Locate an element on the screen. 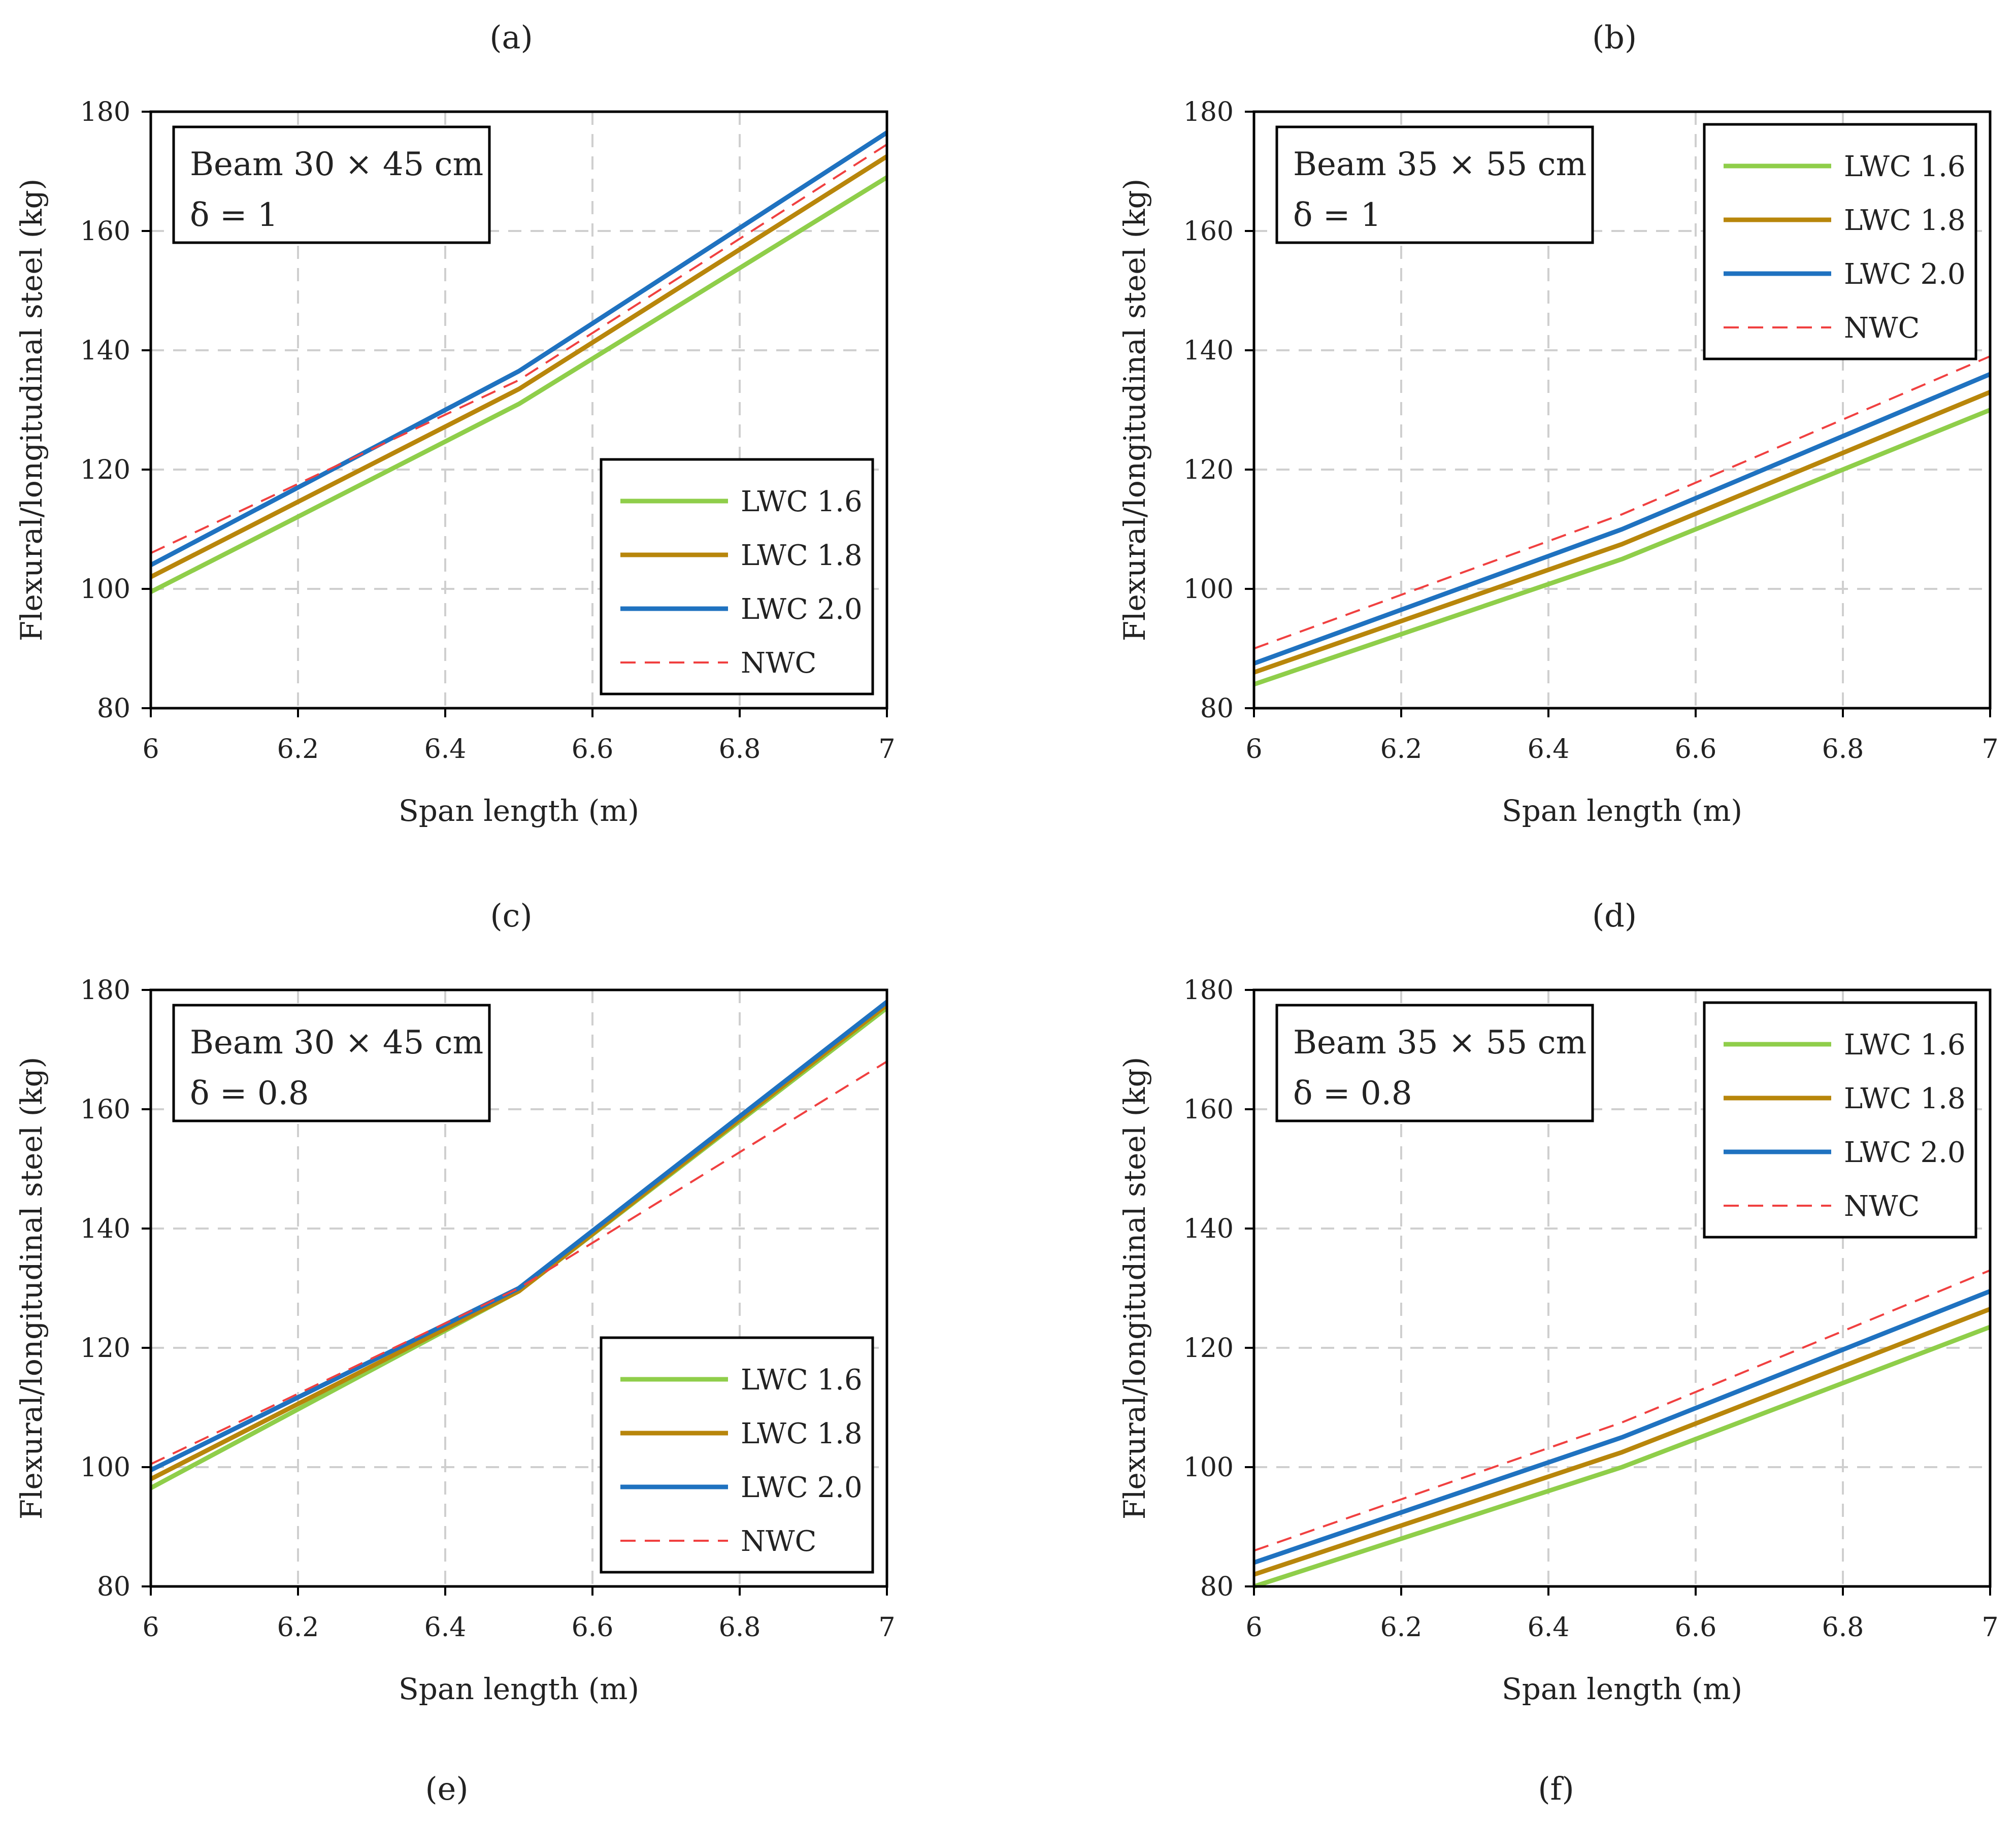 The image size is (2016, 1823). panel-label: (d) is located at coordinates (1614, 915).